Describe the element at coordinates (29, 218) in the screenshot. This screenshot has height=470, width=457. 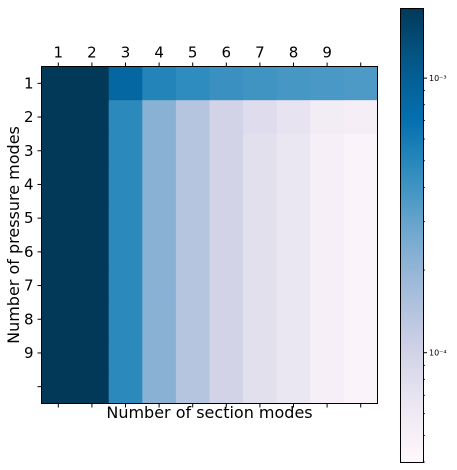
I see `y-tick-label: 5` at that location.